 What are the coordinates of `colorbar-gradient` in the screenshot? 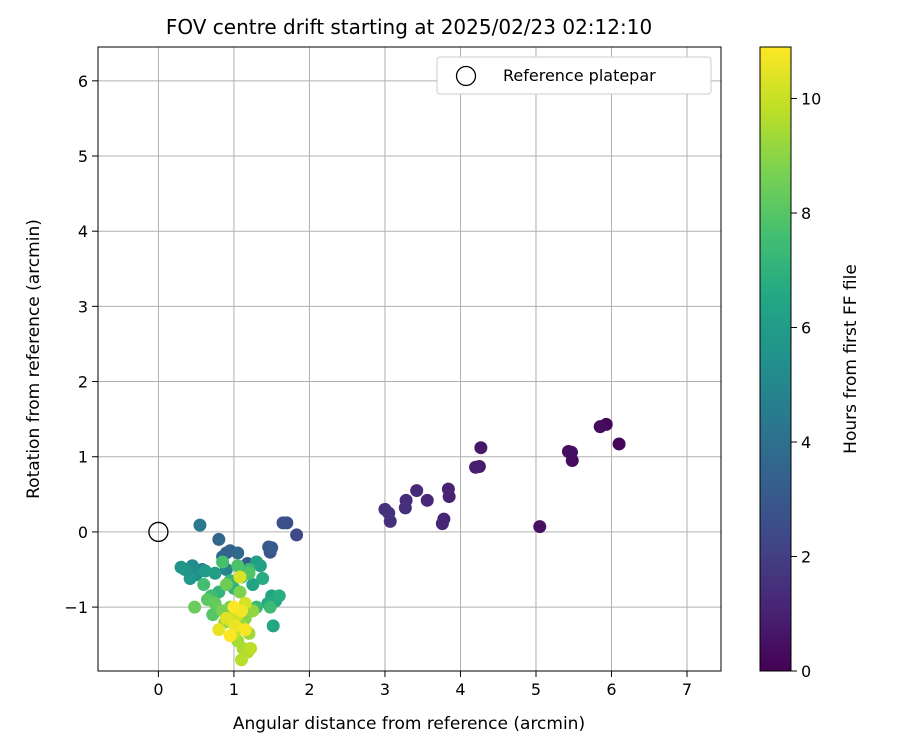 It's located at (775, 359).